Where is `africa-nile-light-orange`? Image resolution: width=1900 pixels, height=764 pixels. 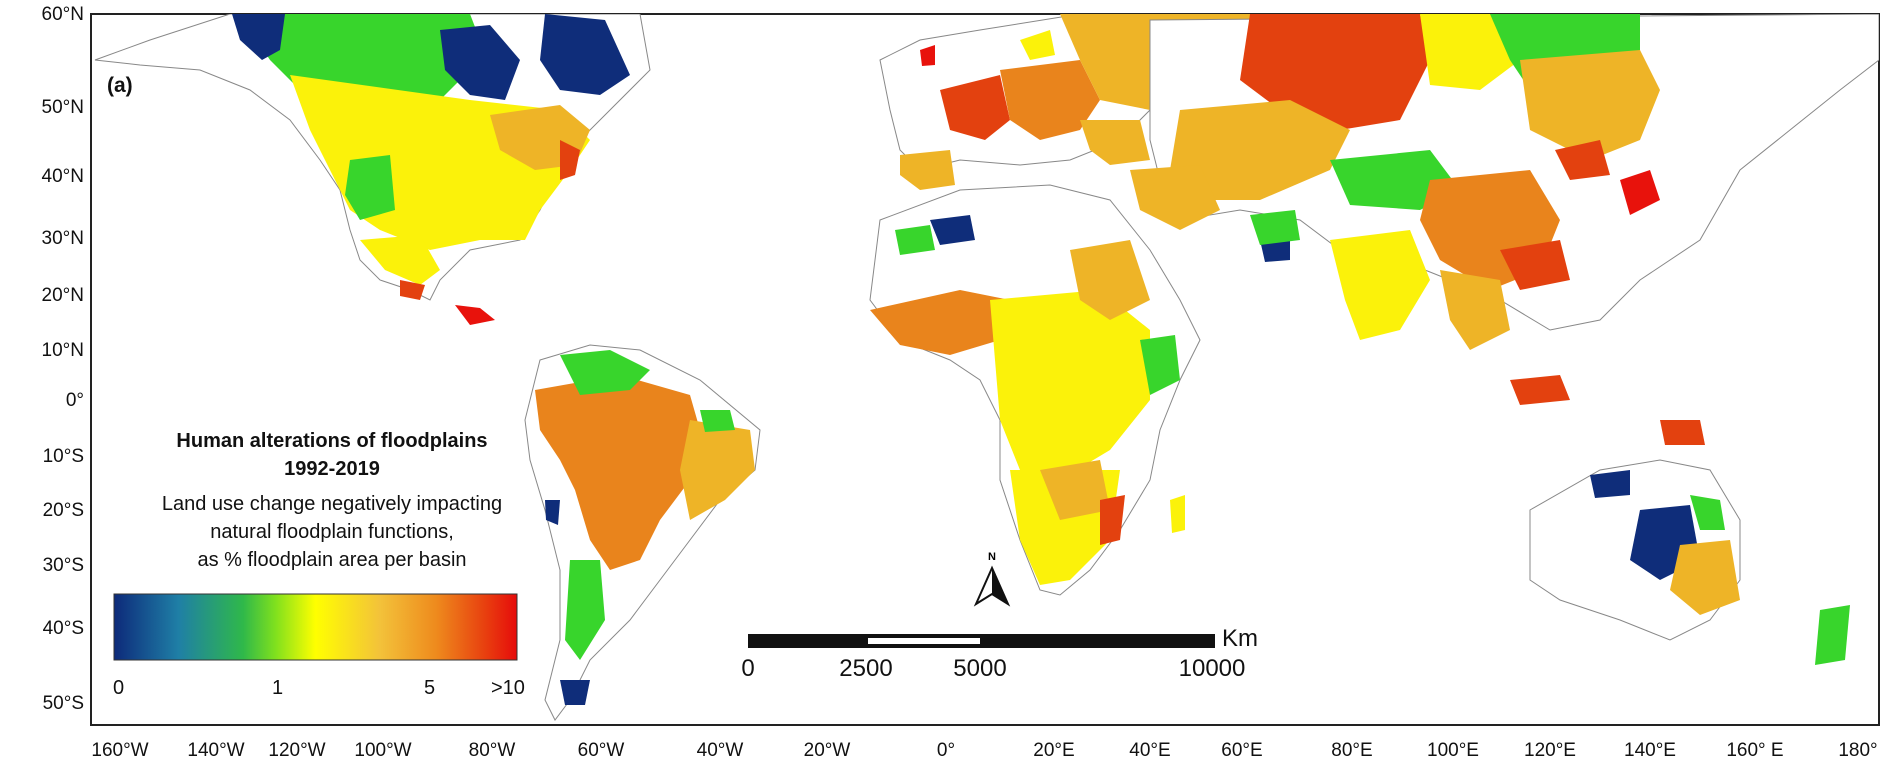 africa-nile-light-orange is located at coordinates (1110, 280).